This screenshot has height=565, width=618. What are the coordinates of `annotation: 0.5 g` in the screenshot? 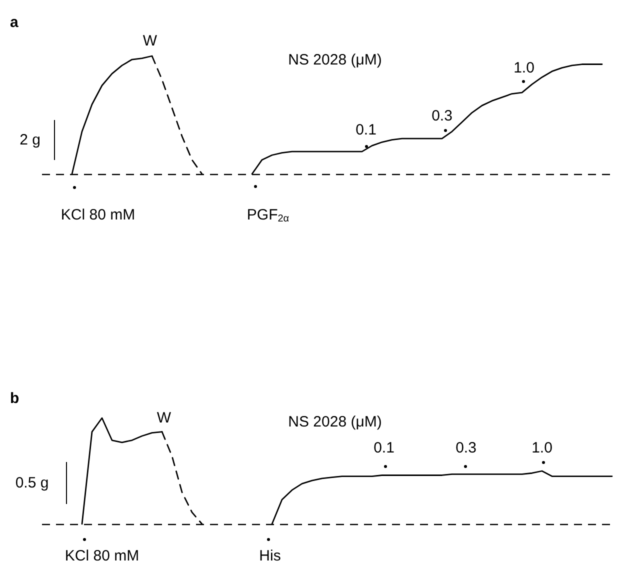 It's located at (32, 483).